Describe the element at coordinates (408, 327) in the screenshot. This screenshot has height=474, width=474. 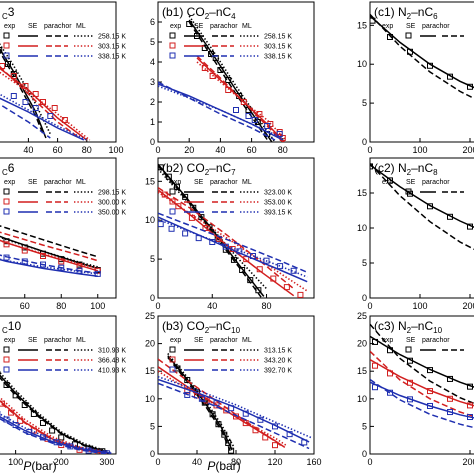
I see `panel-title: (c3) N2–nC10` at that location.